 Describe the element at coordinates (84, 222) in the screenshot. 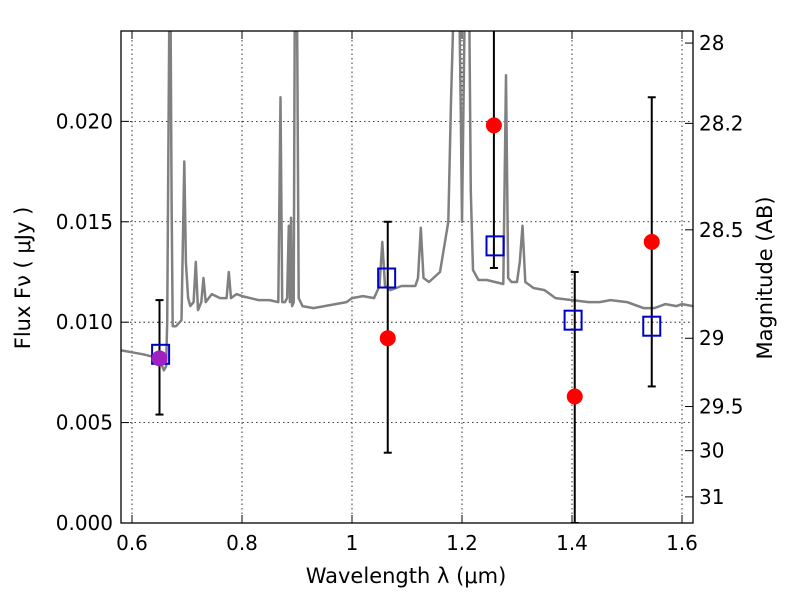

I see `y-tick-label: 0.015` at that location.